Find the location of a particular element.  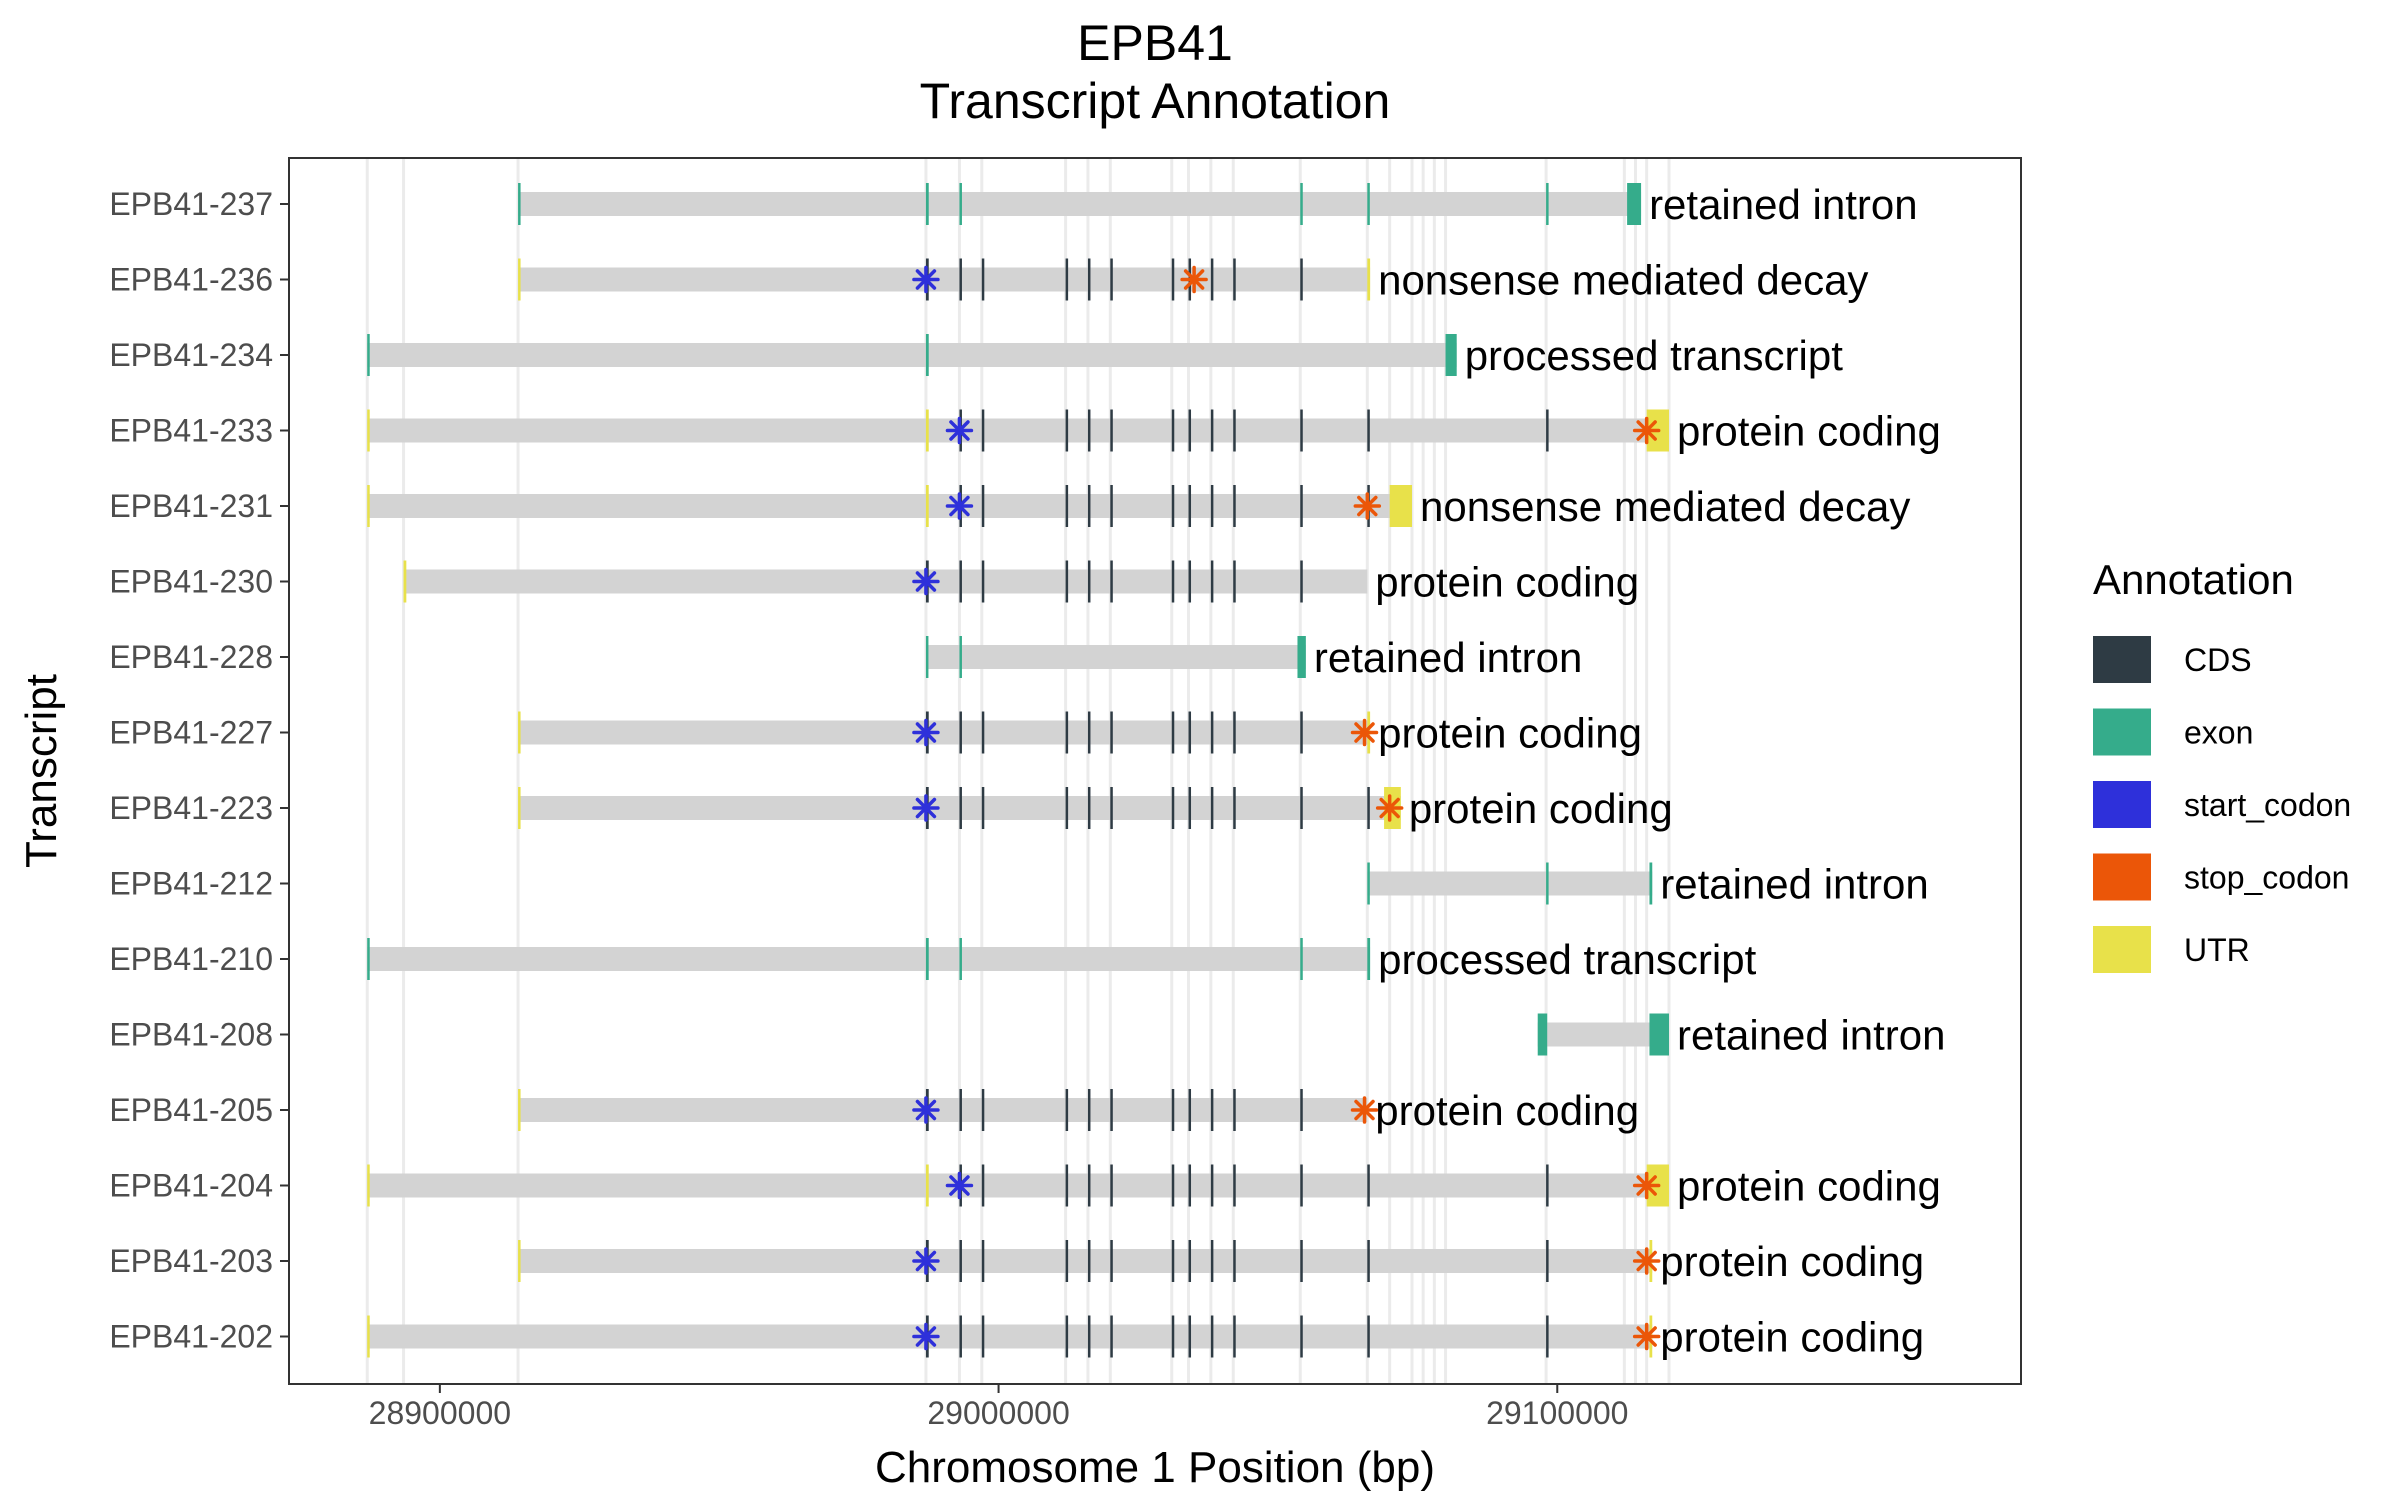

legend-label: exon is located at coordinates (2218, 733).